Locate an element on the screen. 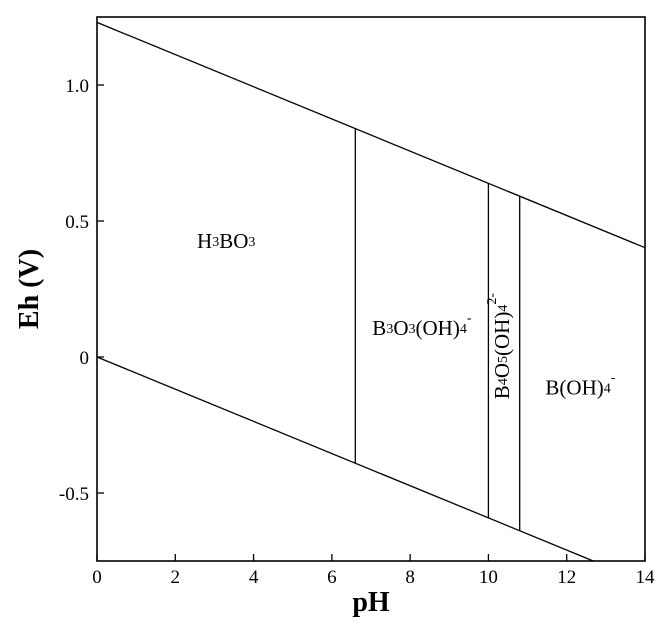 The image size is (656, 623). region-label-b3o3: B3O3(OH)4- is located at coordinates (422, 325).